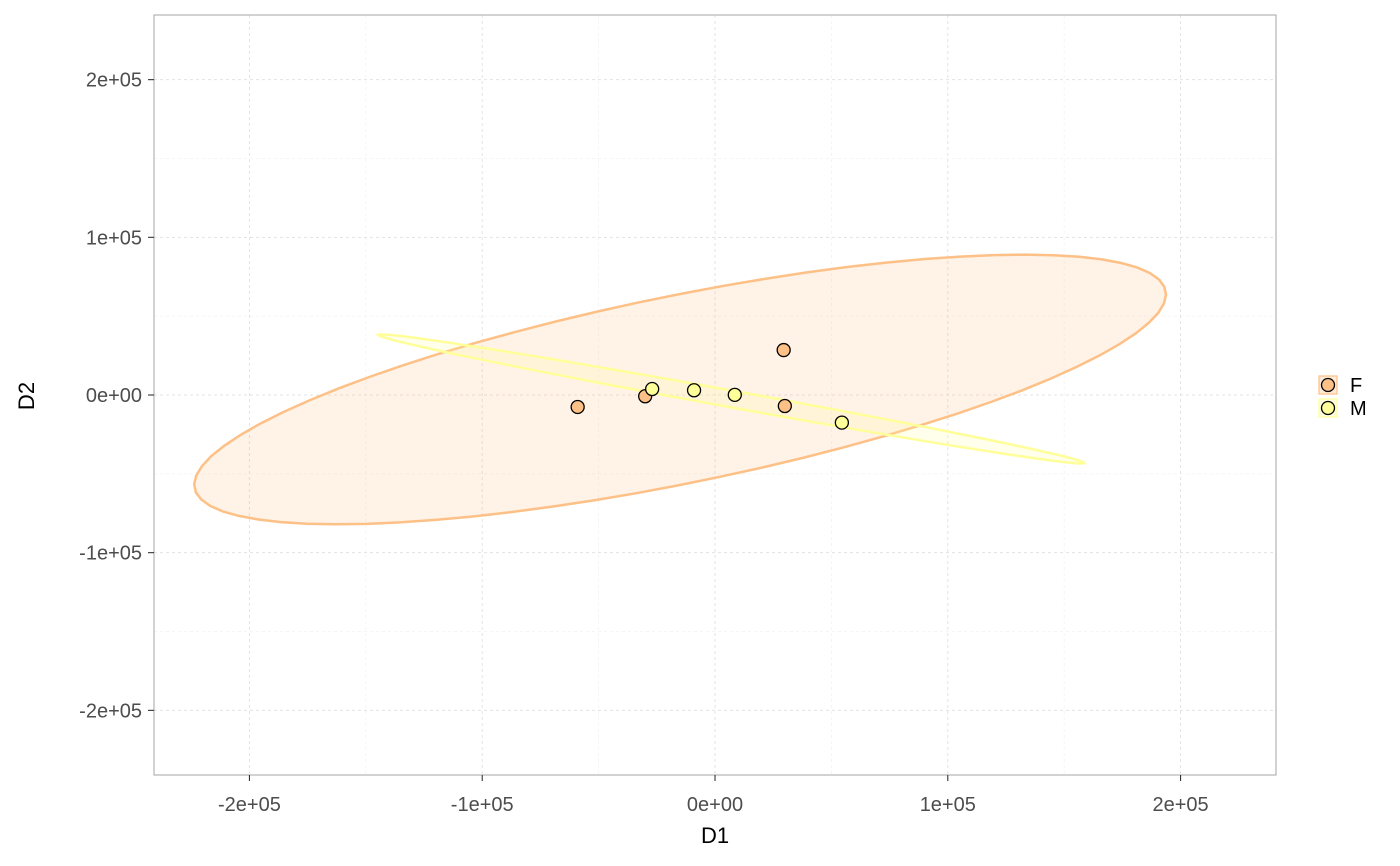  I want to click on legend-point-F, so click(1328, 385).